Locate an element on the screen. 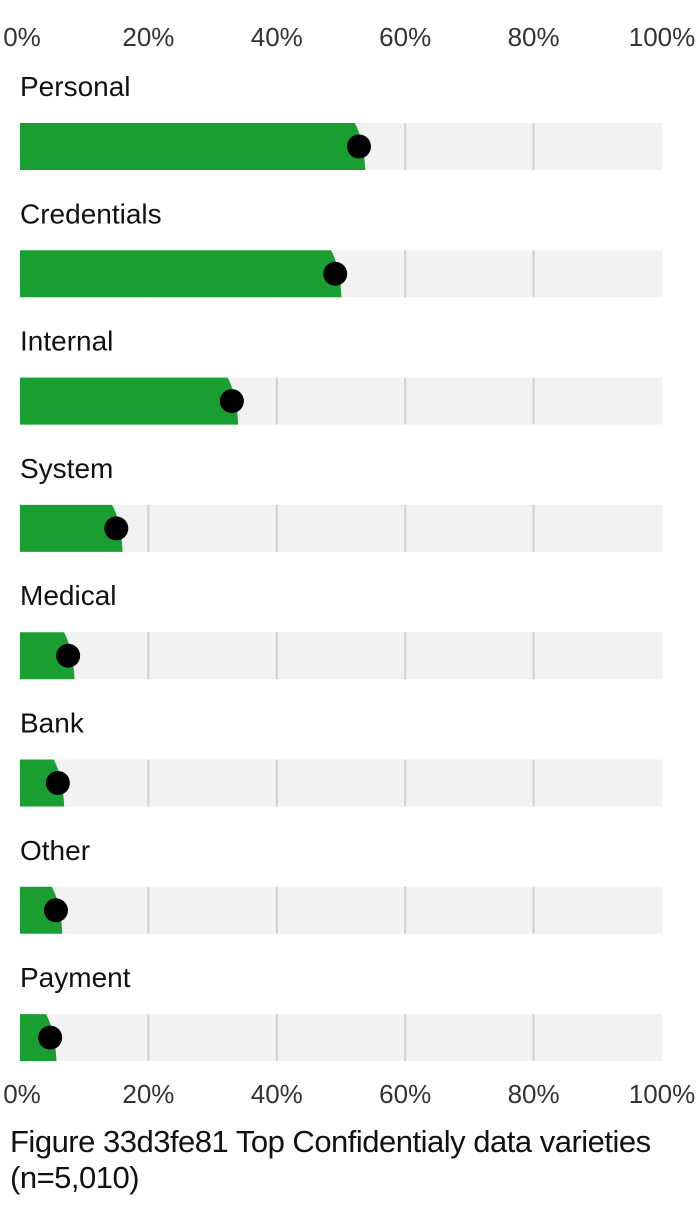 This screenshot has height=1226, width=699. bar-row: Bank is located at coordinates (341, 757).